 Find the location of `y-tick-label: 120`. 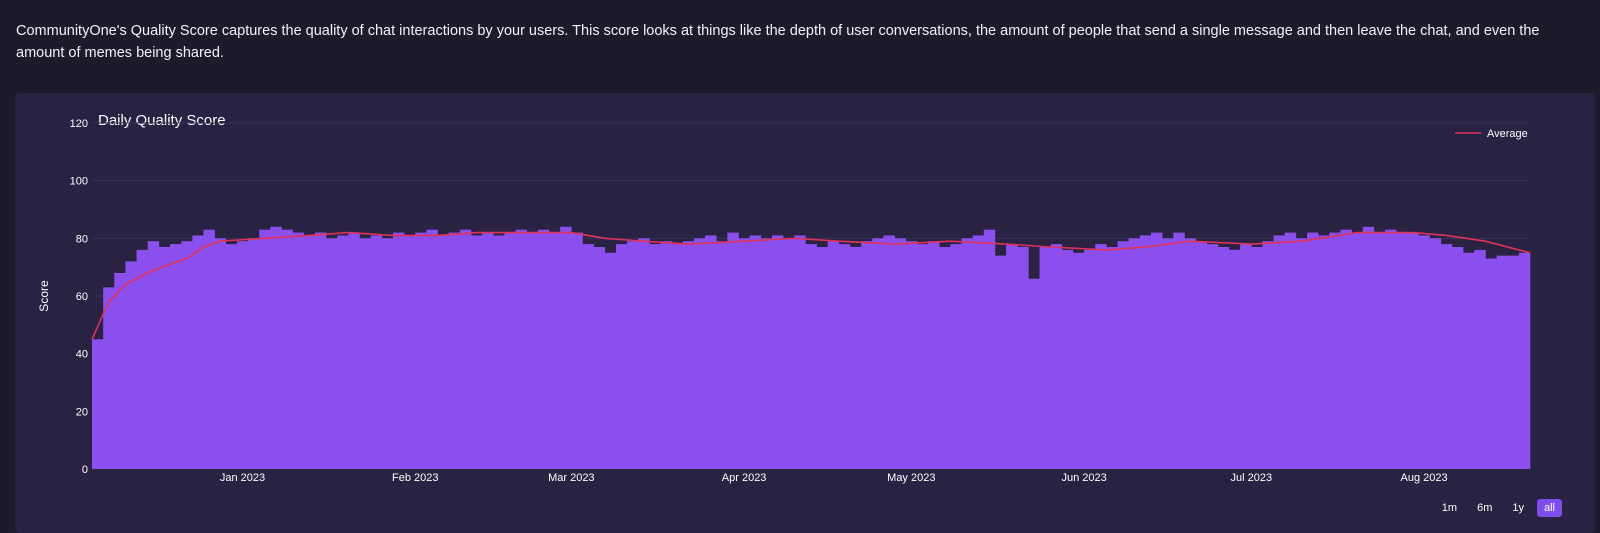

y-tick-label: 120 is located at coordinates (79, 124).